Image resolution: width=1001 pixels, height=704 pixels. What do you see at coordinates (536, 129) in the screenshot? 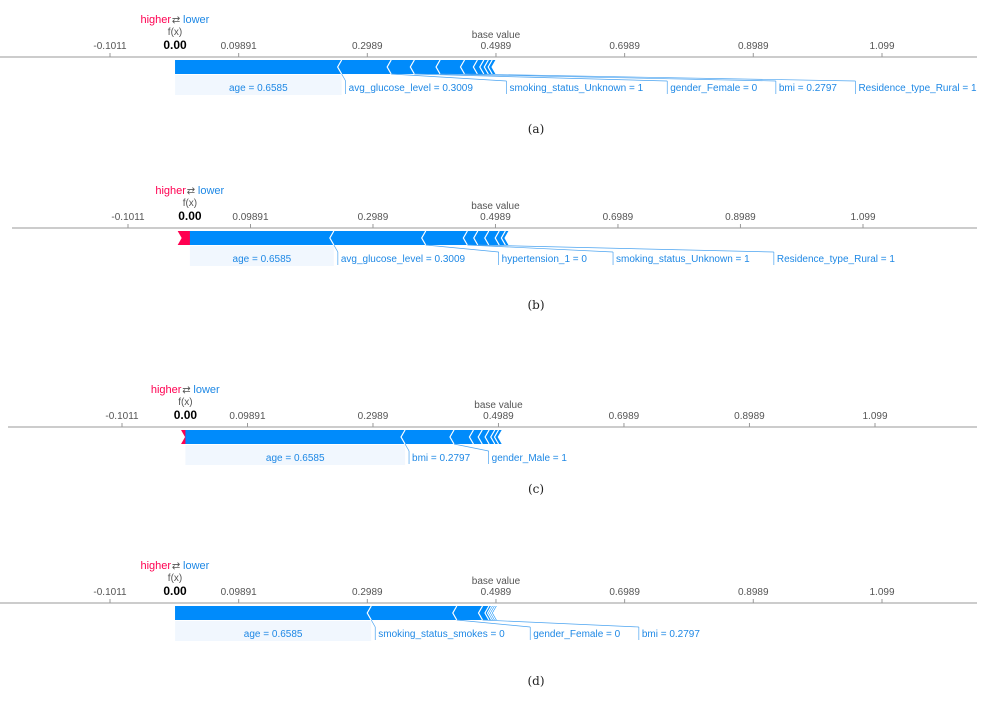
I see `panel-caption: (a)` at bounding box center [536, 129].